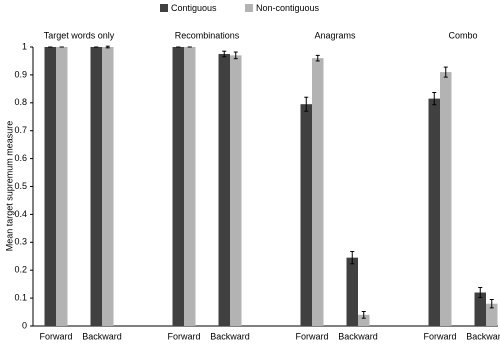 This screenshot has height=346, width=500. I want to click on y-axis-title: Mean target supremum measure, so click(9, 186).